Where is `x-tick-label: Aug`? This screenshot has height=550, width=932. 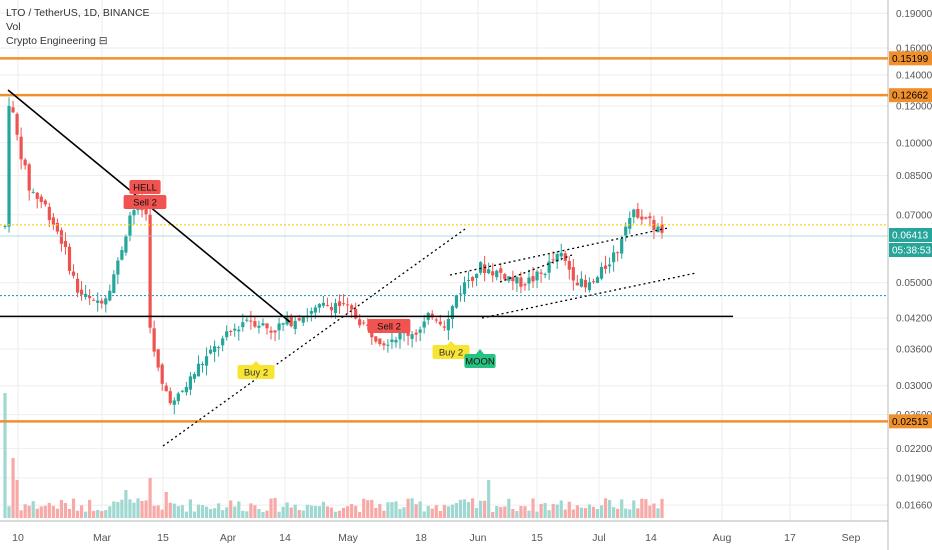
x-tick-label: Aug is located at coordinates (722, 538).